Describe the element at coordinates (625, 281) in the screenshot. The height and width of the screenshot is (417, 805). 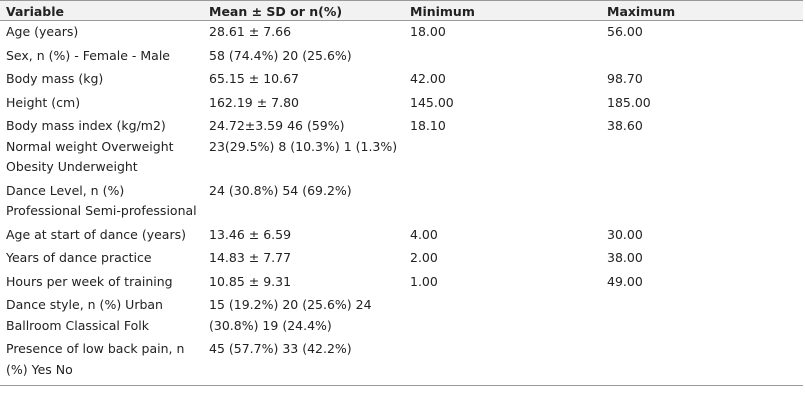
I see `cell-max: 49.00` at that location.